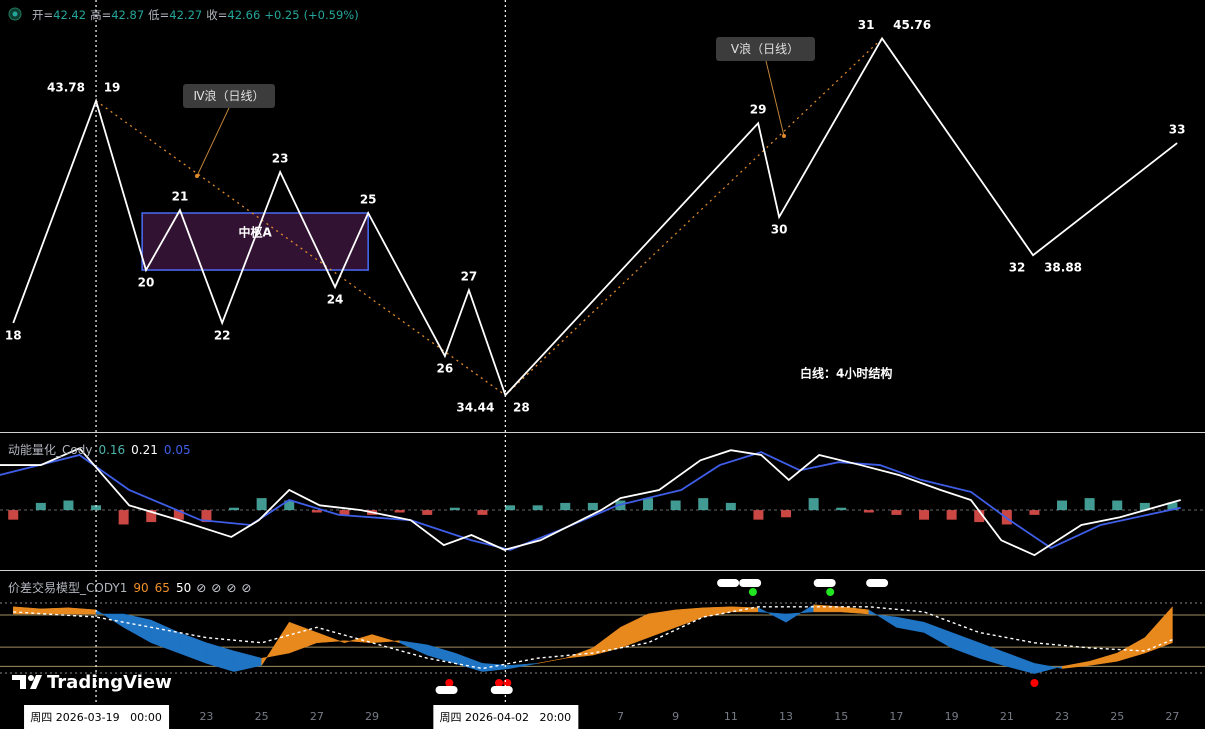 This screenshot has width=1205, height=729. I want to click on wave-label: 25, so click(368, 200).